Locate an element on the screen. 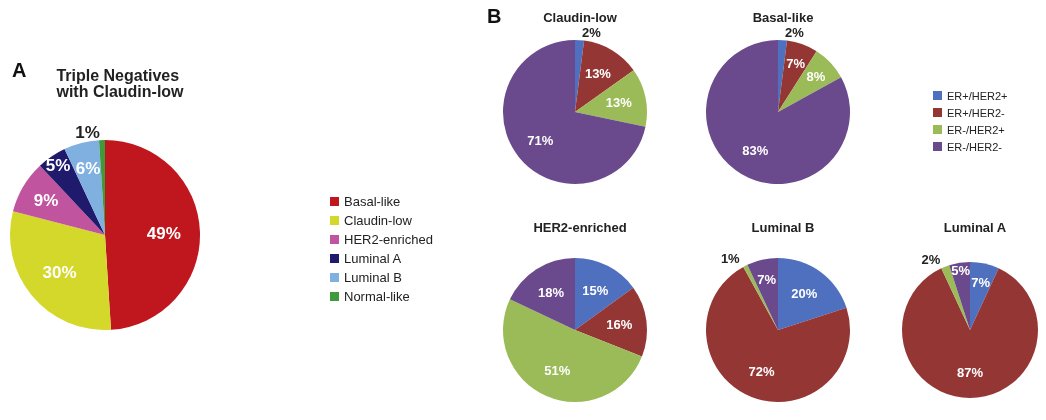 The height and width of the screenshot is (420, 1046). data-label: 51% is located at coordinates (557, 371).